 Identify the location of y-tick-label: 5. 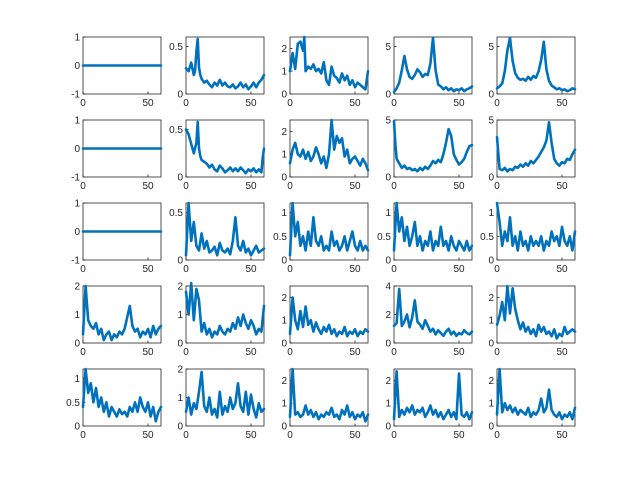
(388, 47).